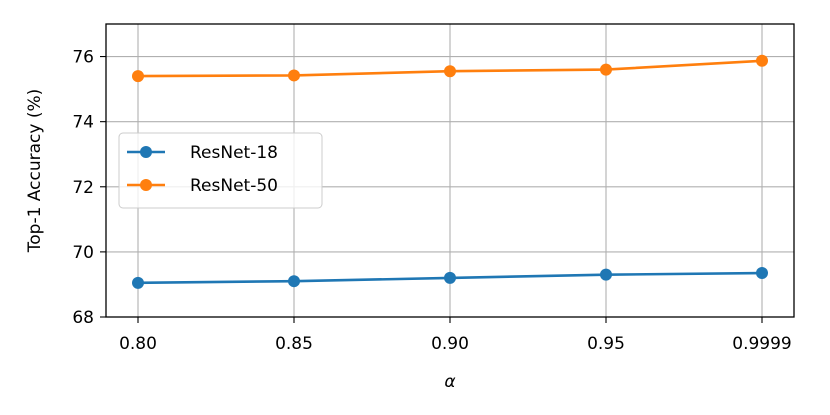 This screenshot has width=830, height=415. I want to click on y-tick-label: 68, so click(83, 318).